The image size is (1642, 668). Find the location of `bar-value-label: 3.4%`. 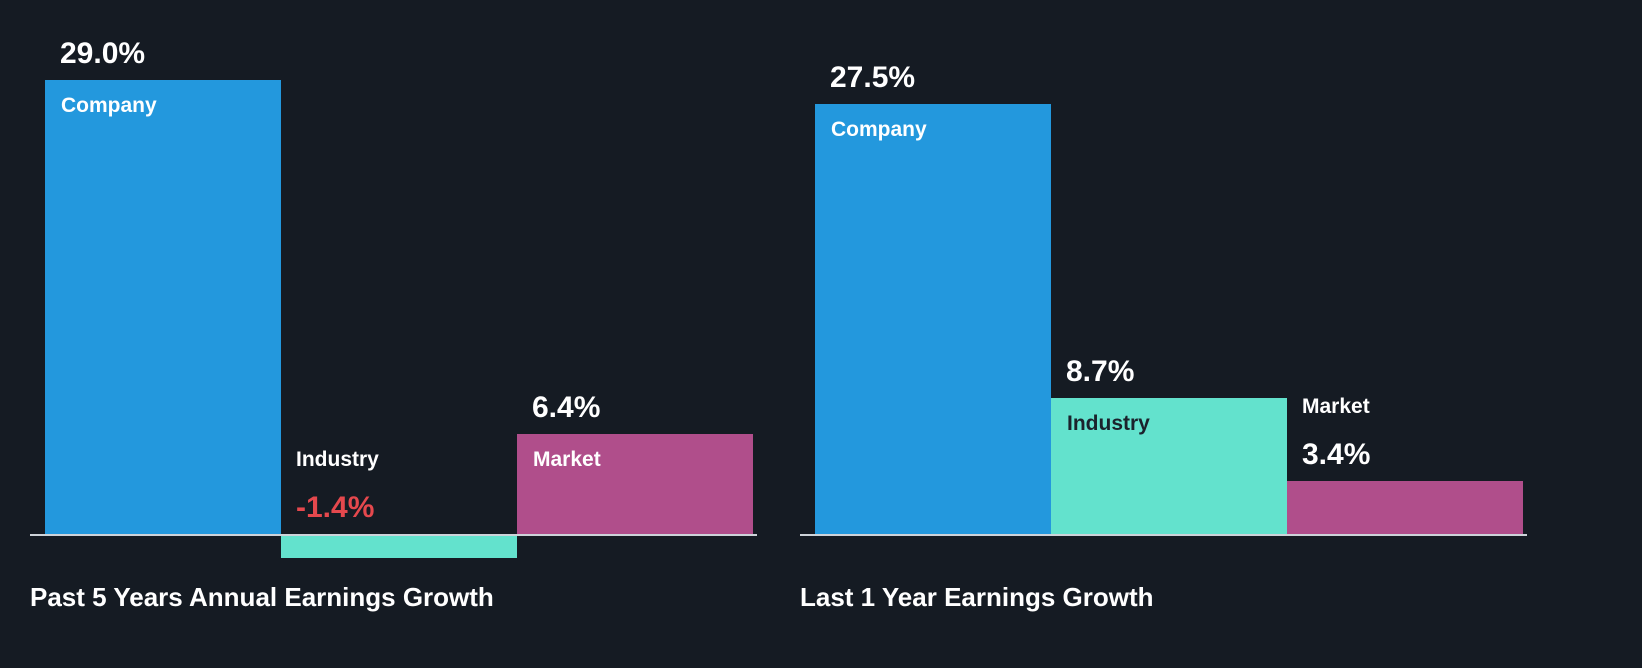

bar-value-label: 3.4% is located at coordinates (1336, 454).